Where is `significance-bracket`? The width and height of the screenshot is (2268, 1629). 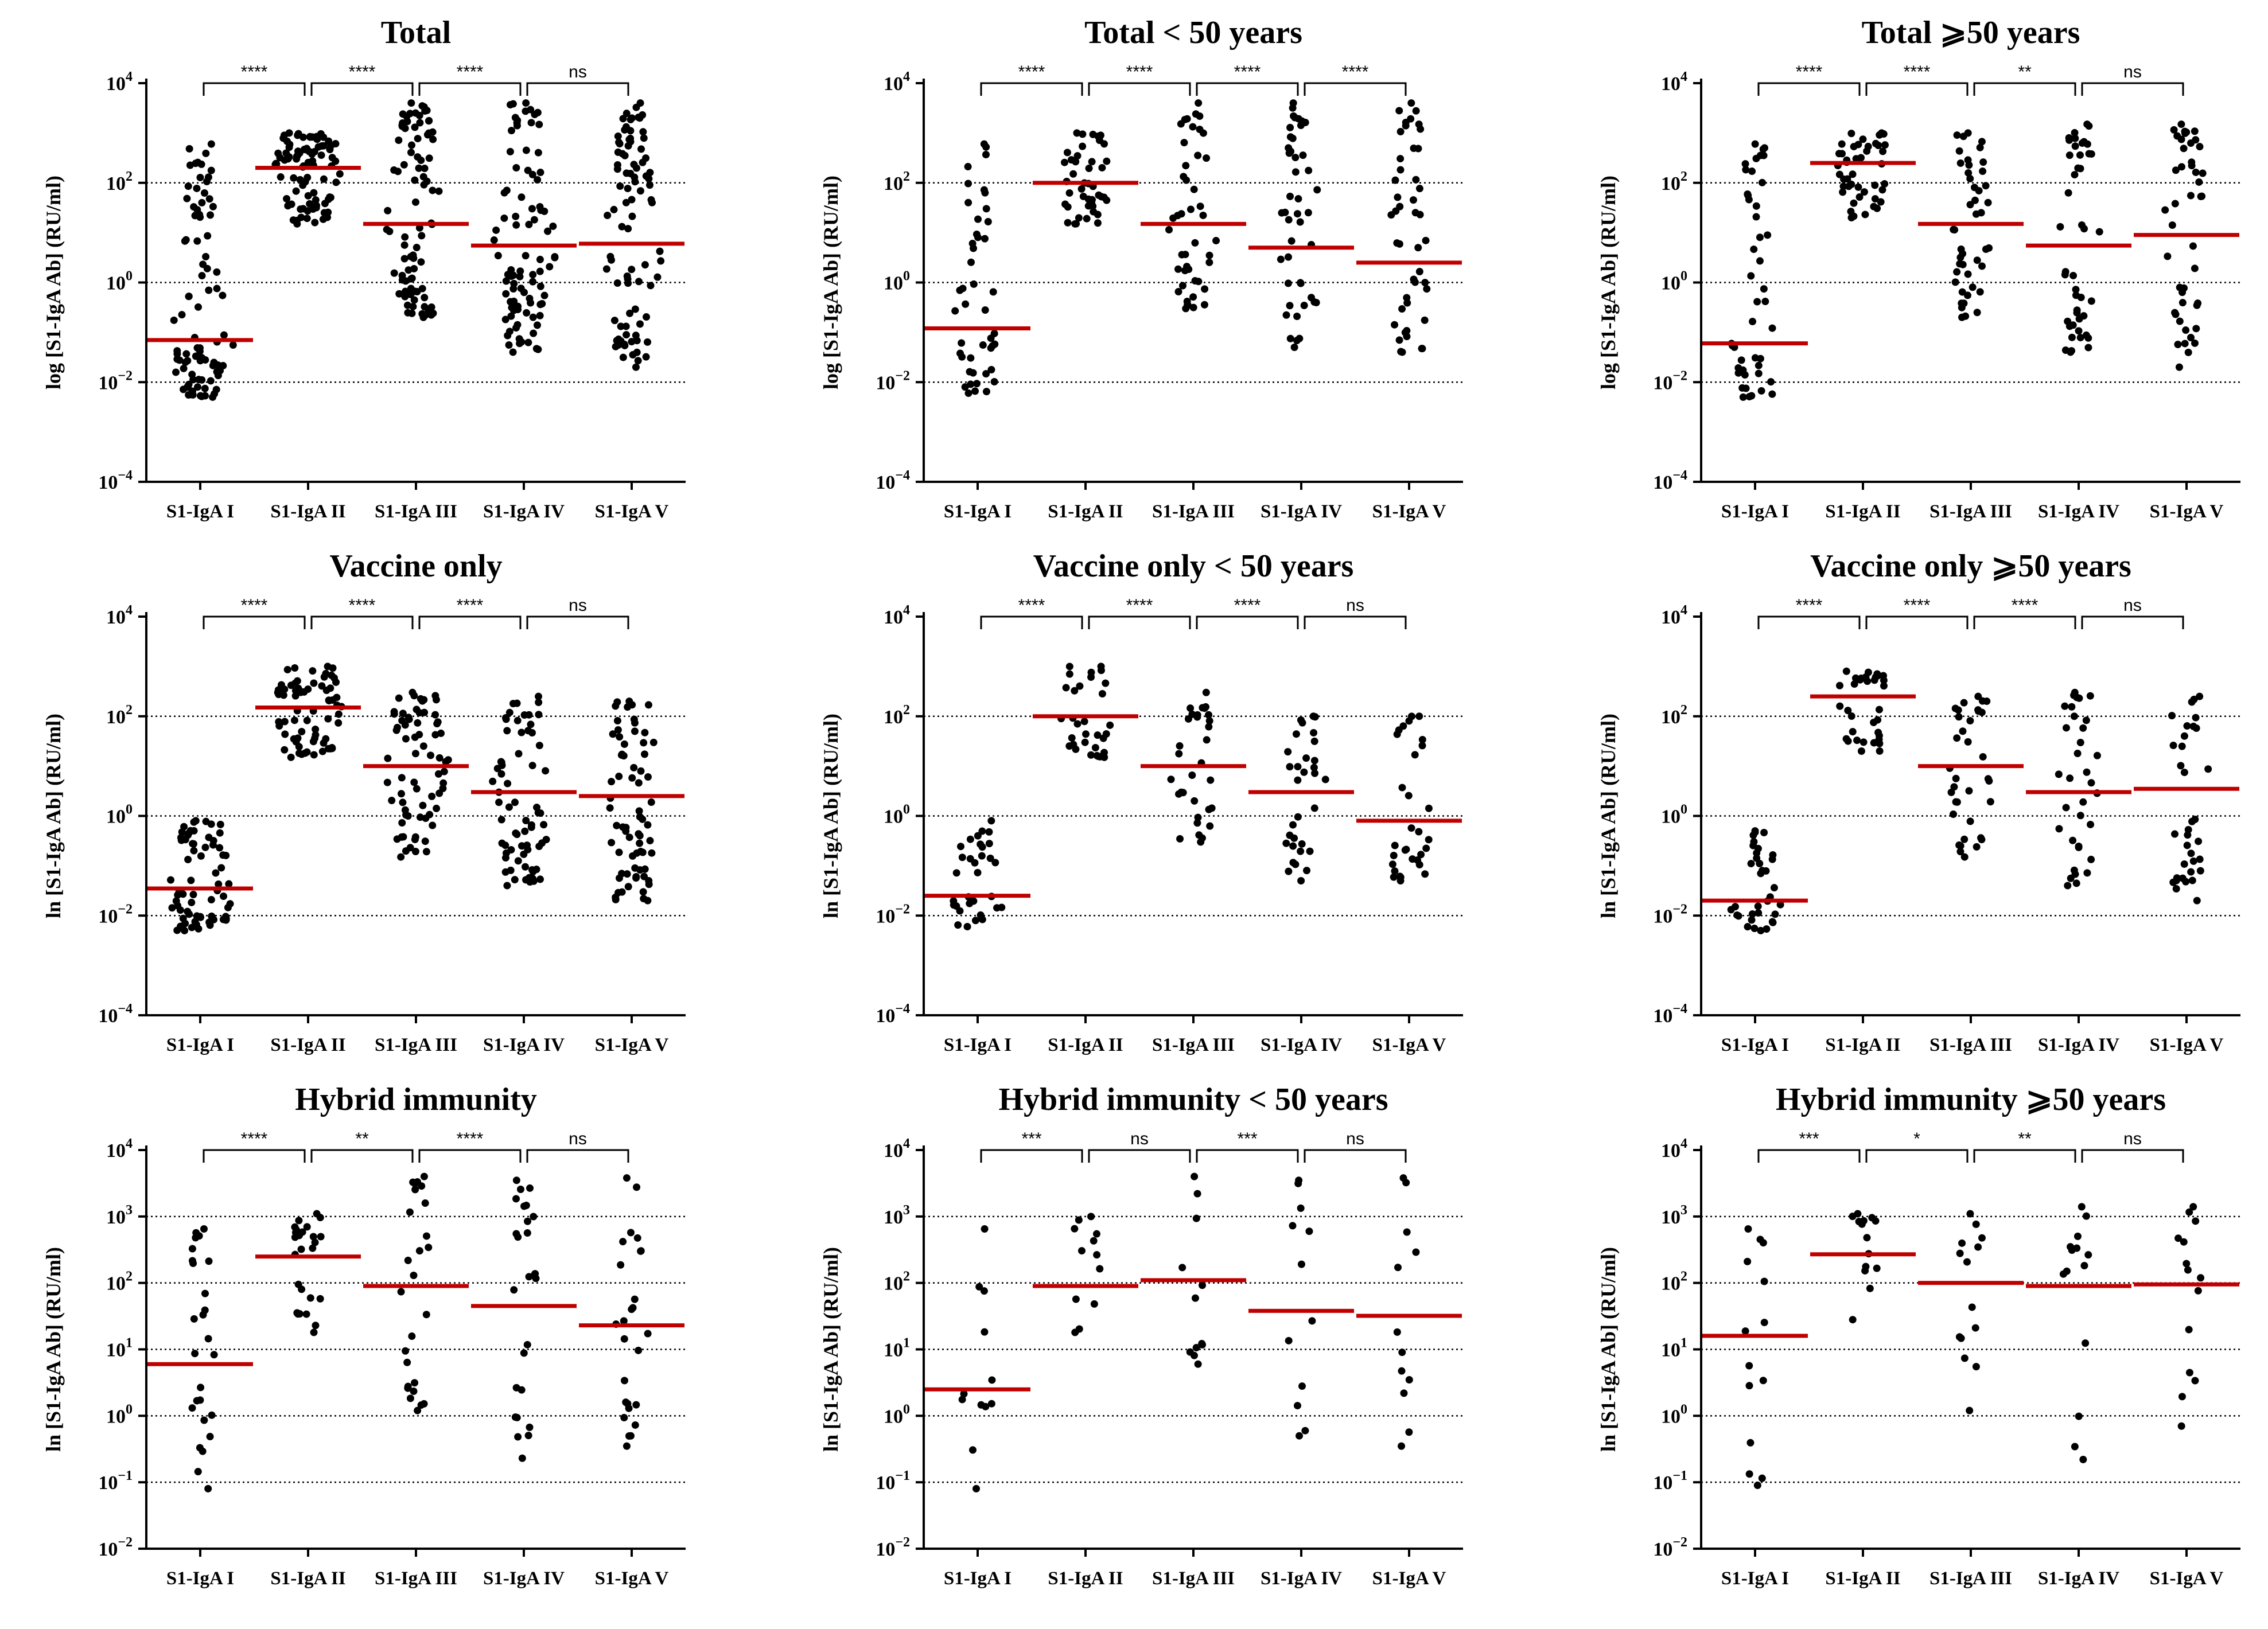 significance-bracket is located at coordinates (2024, 1156).